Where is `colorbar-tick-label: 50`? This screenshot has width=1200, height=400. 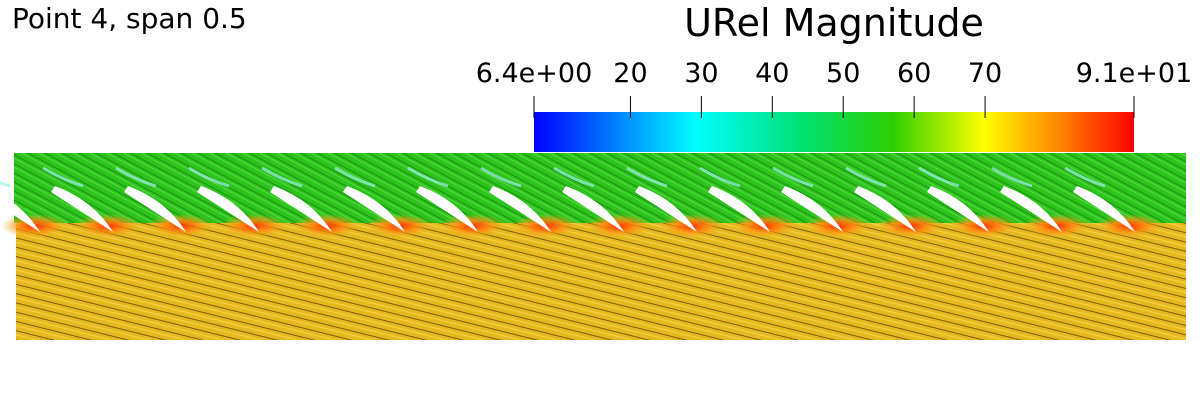 colorbar-tick-label: 50 is located at coordinates (843, 73).